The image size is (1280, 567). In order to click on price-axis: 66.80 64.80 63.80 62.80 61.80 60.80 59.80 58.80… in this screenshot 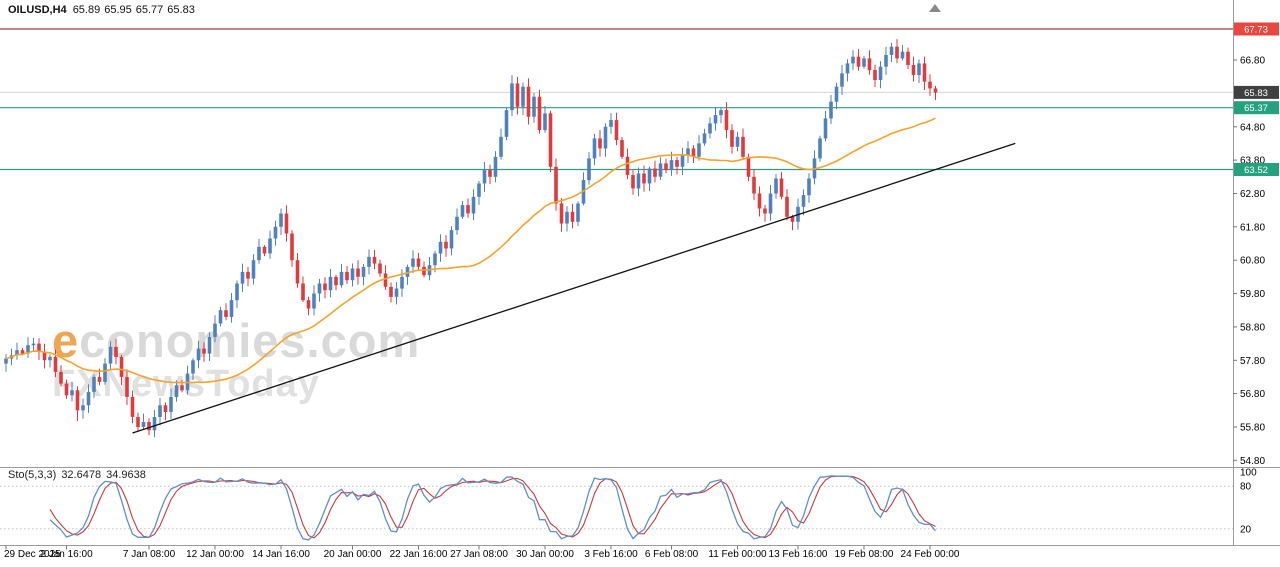, I will do `click(1249, 261)`.